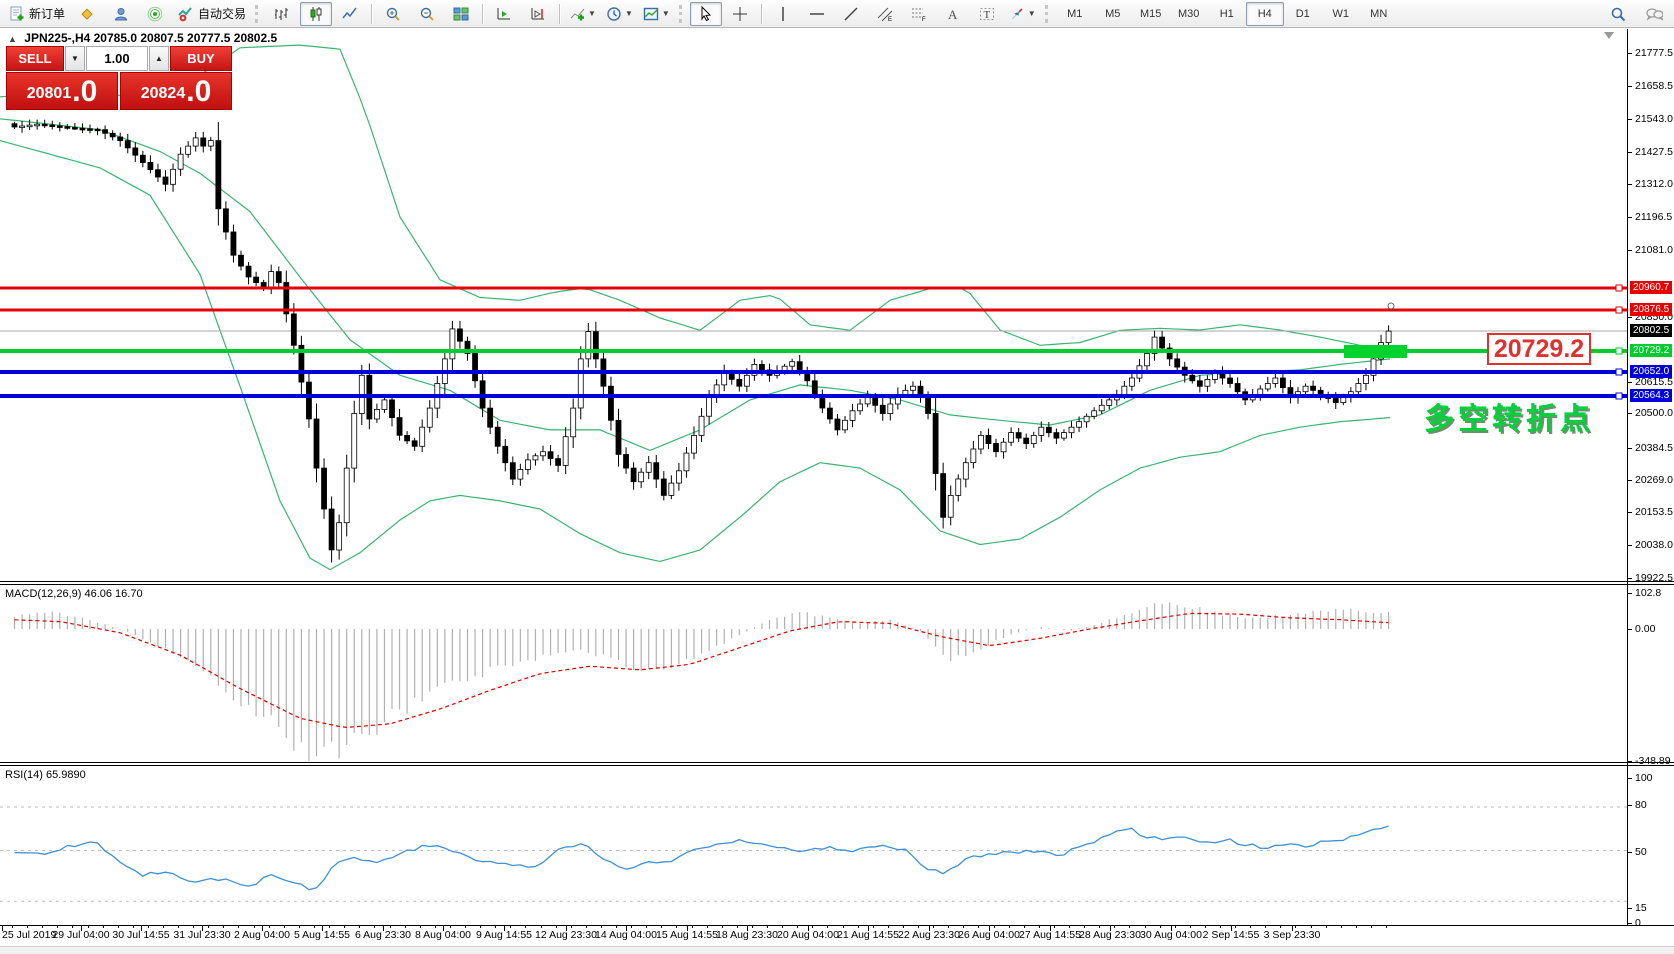 The image size is (1674, 954). What do you see at coordinates (1609, 35) in the screenshot?
I see `scroll-to-end-icon` at bounding box center [1609, 35].